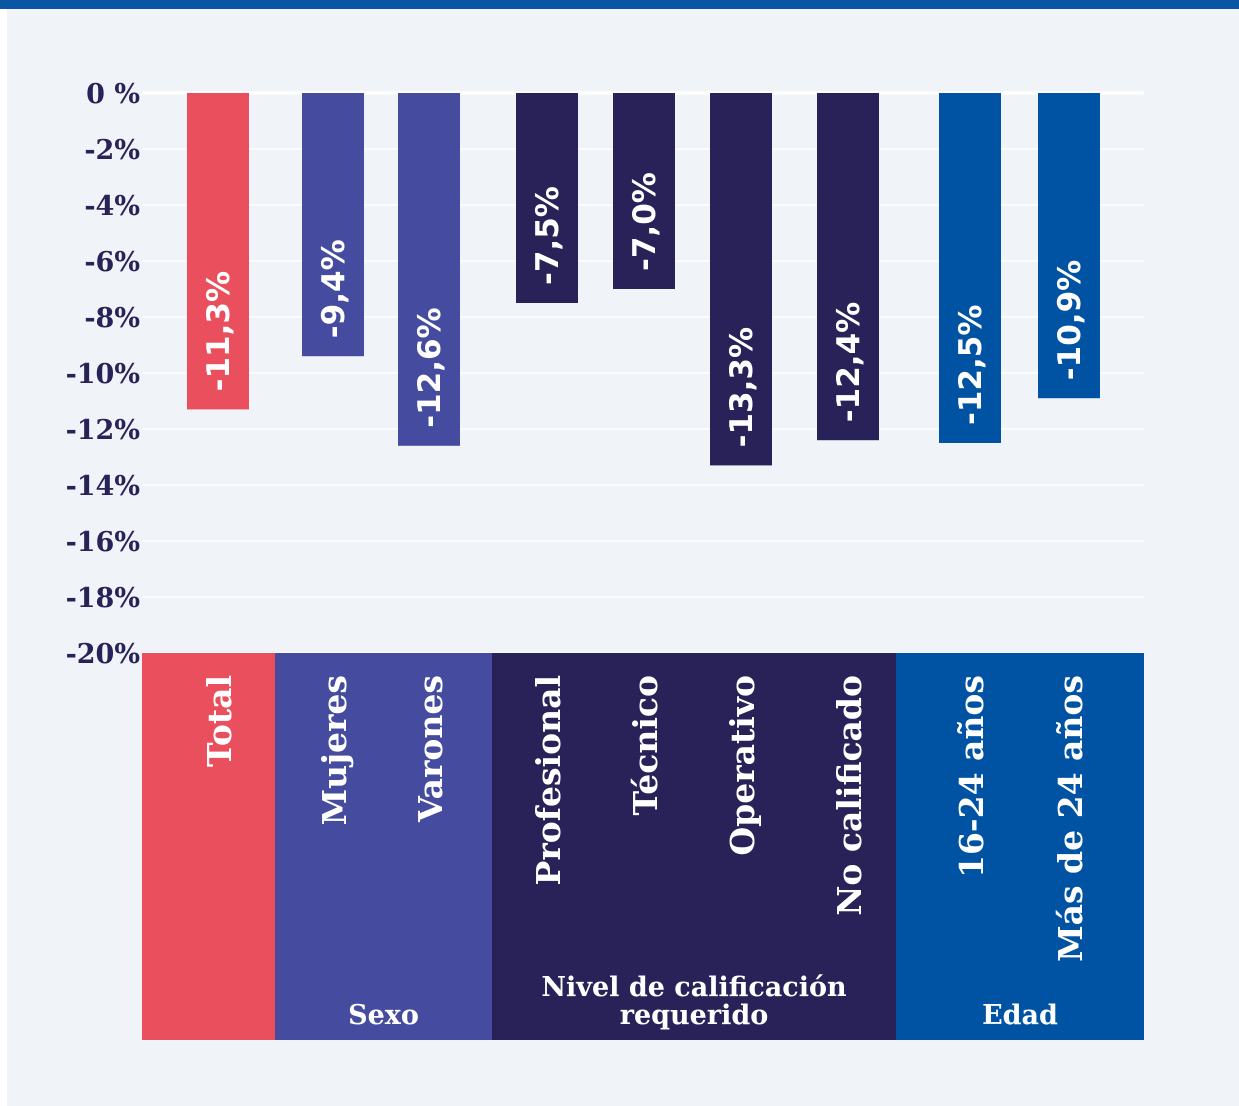  What do you see at coordinates (645, 221) in the screenshot?
I see `bar-value-label: -7,0%` at bounding box center [645, 221].